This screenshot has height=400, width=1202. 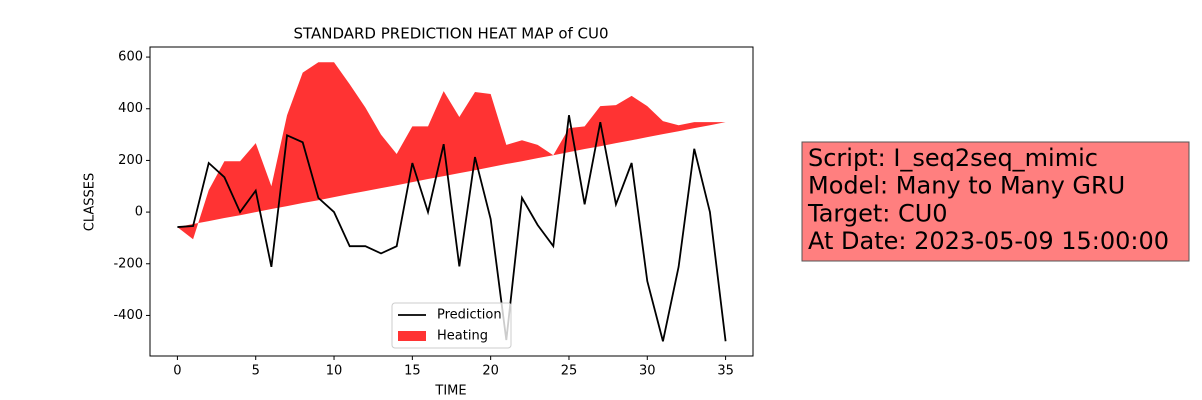 I want to click on y-tick-label: 200, so click(x=130, y=160).